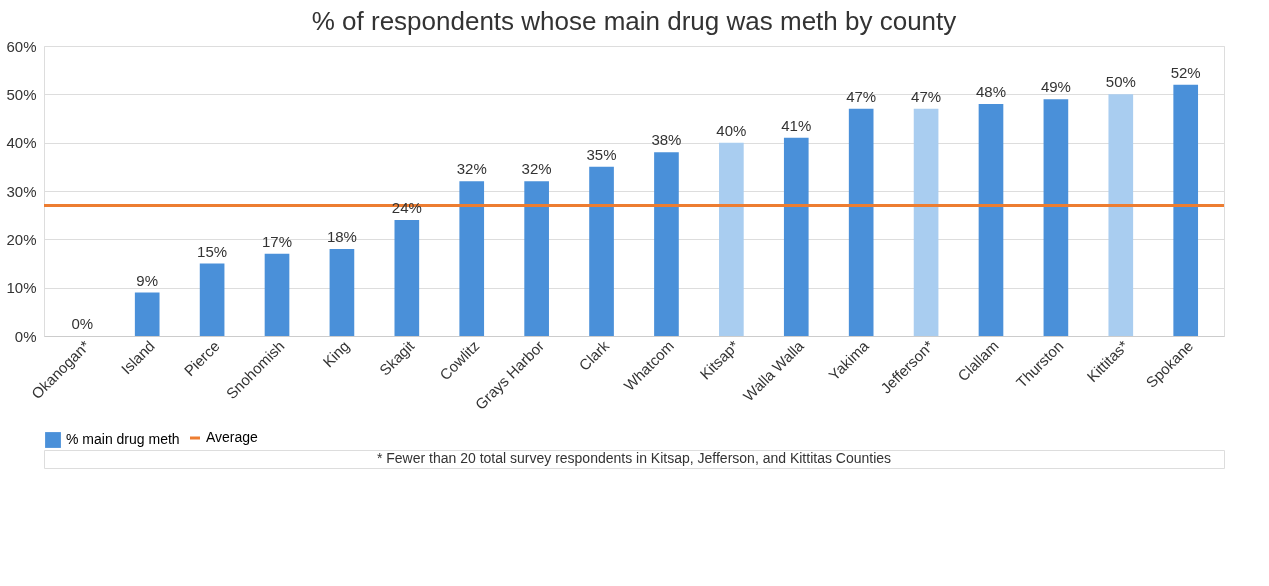 The width and height of the screenshot is (1269, 586). I want to click on data-label: 48%, so click(990, 91).